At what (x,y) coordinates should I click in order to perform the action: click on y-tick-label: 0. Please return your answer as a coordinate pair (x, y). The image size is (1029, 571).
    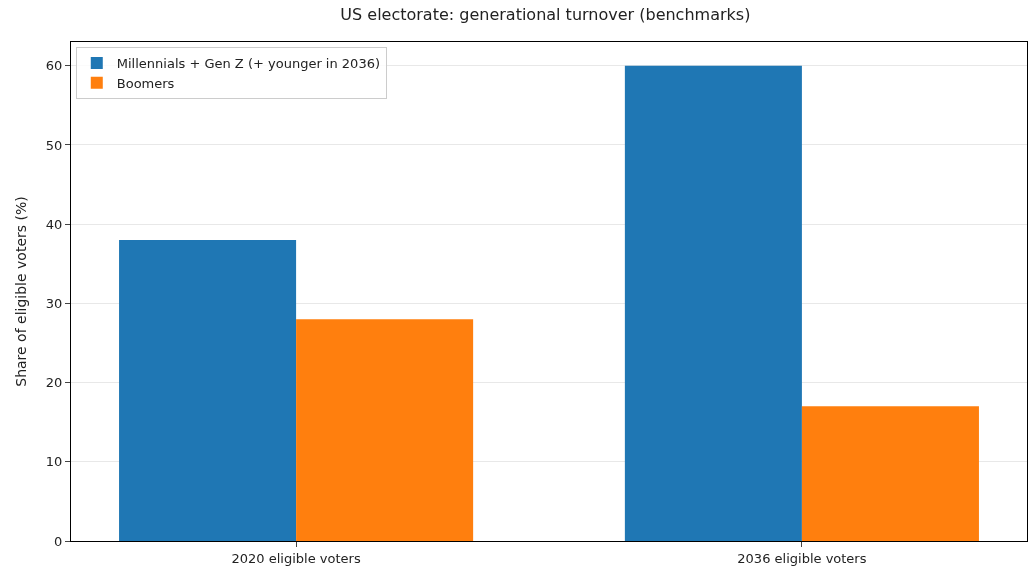
    Looking at the image, I should click on (58, 541).